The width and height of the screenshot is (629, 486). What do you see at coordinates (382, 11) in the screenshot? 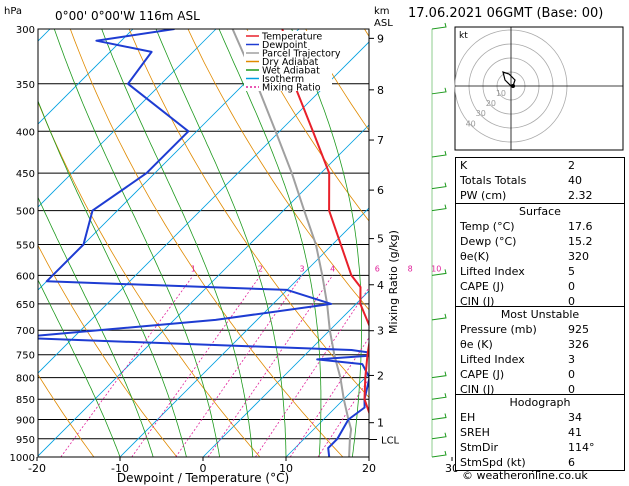
I see `km-label: km` at bounding box center [382, 11].